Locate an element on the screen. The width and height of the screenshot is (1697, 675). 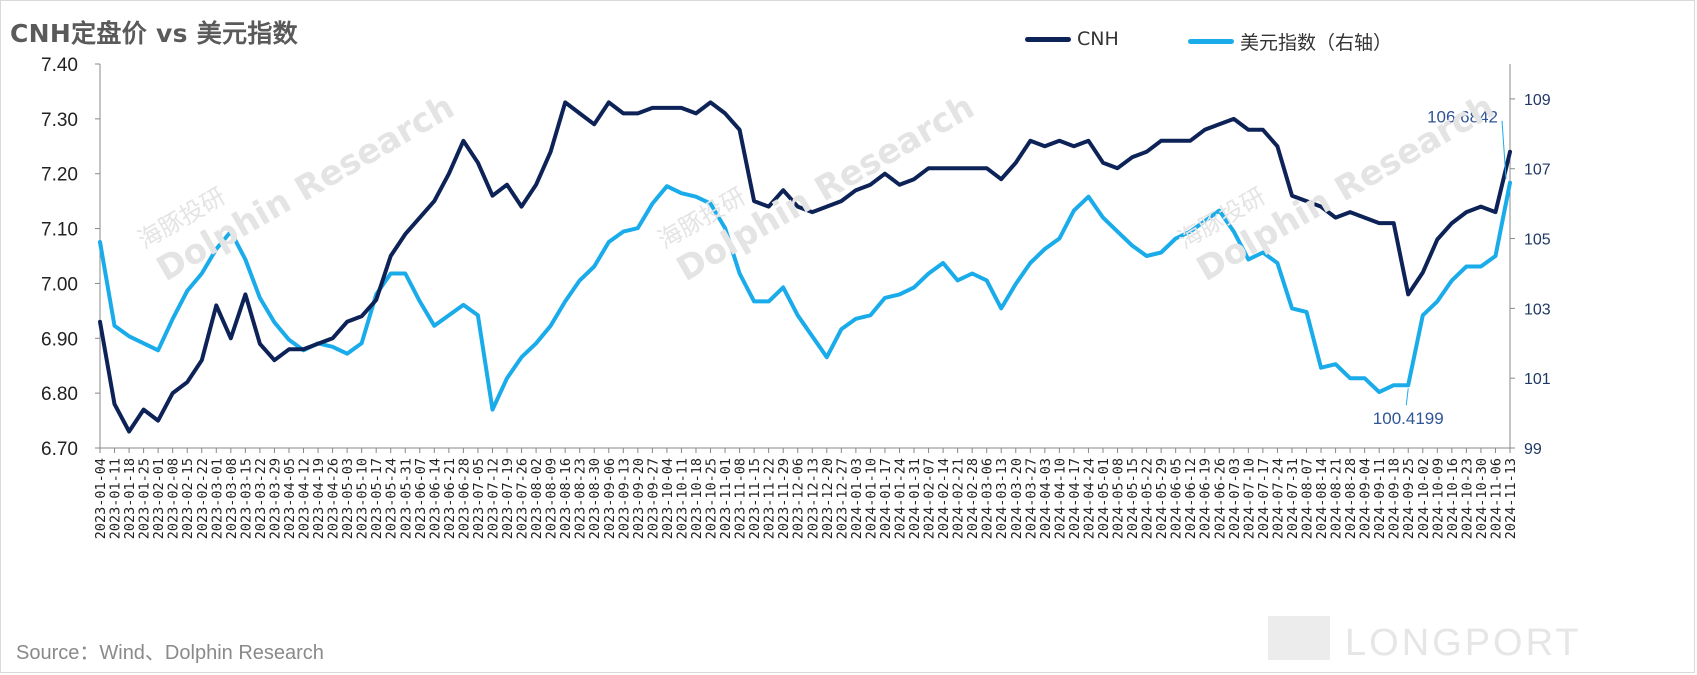
x-tick-label: 2023-02-15 is located at coordinates (188, 498).